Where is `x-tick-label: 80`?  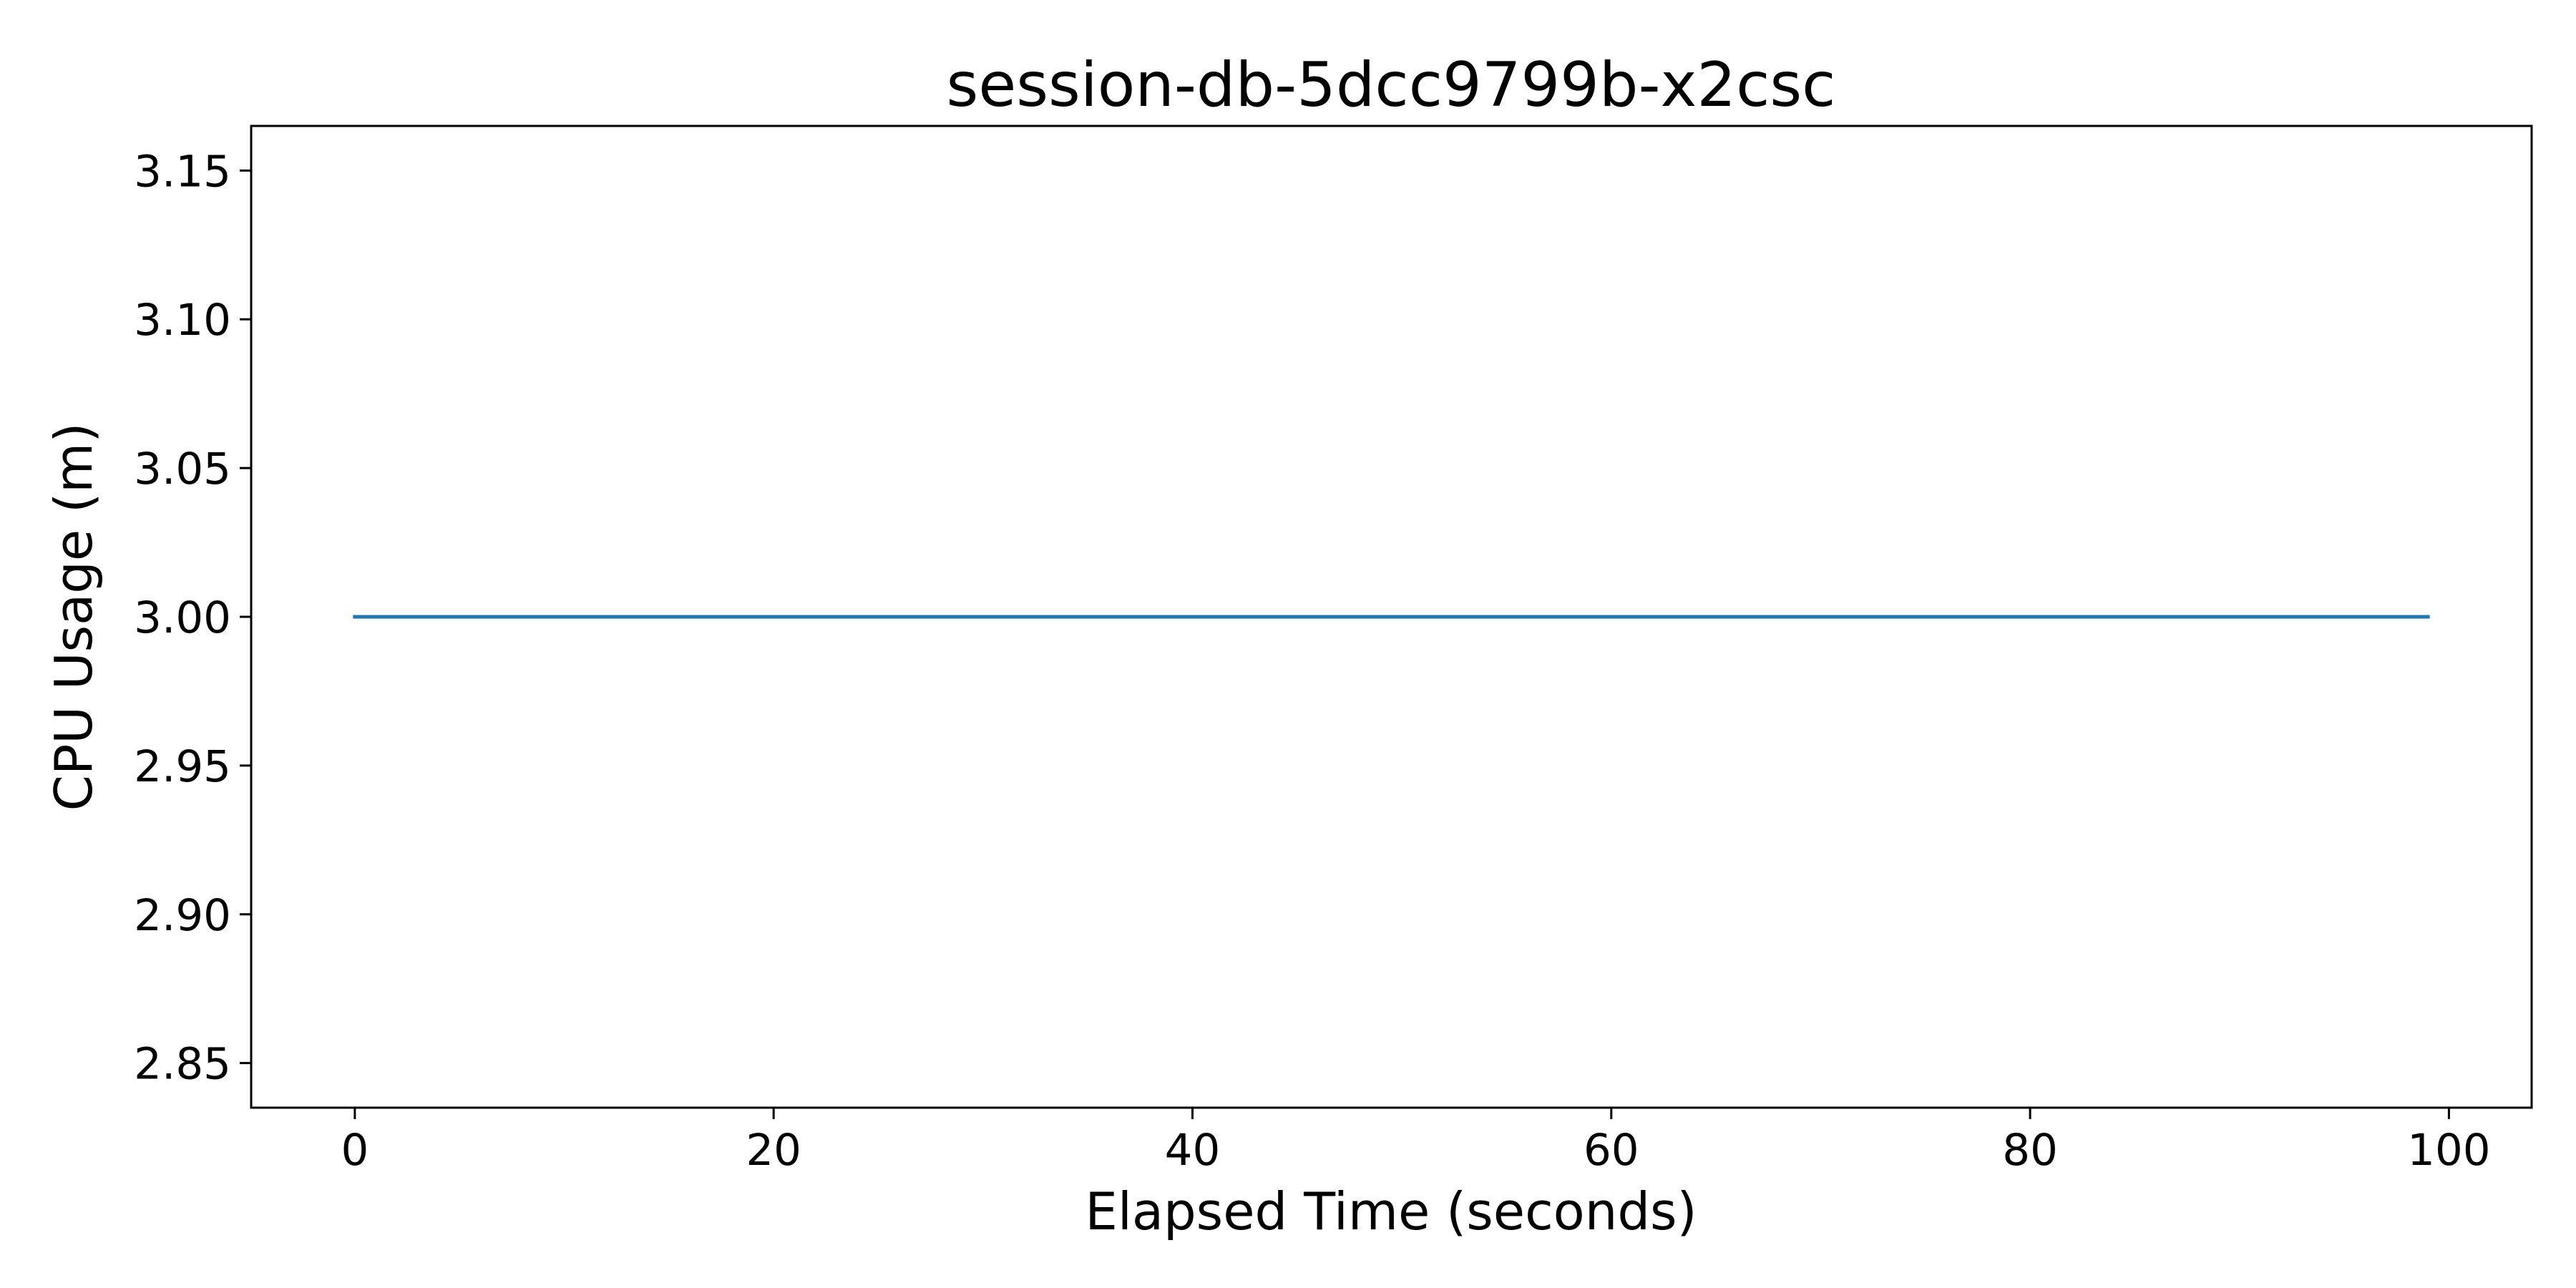 x-tick-label: 80 is located at coordinates (2030, 1150).